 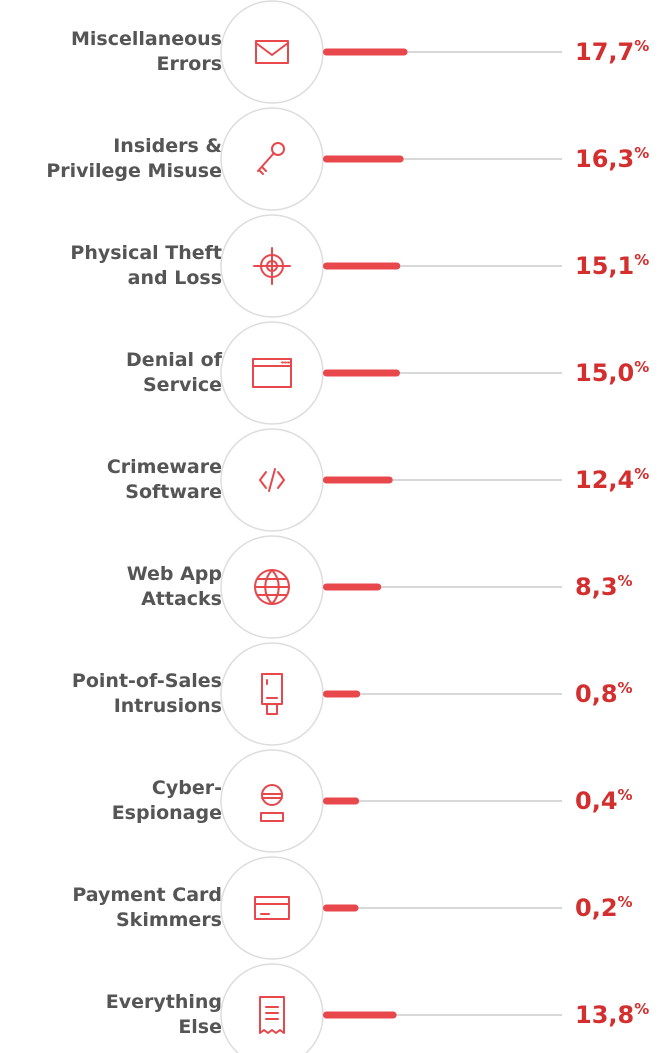 What do you see at coordinates (596, 908) in the screenshot?
I see `value-number: 0,2` at bounding box center [596, 908].